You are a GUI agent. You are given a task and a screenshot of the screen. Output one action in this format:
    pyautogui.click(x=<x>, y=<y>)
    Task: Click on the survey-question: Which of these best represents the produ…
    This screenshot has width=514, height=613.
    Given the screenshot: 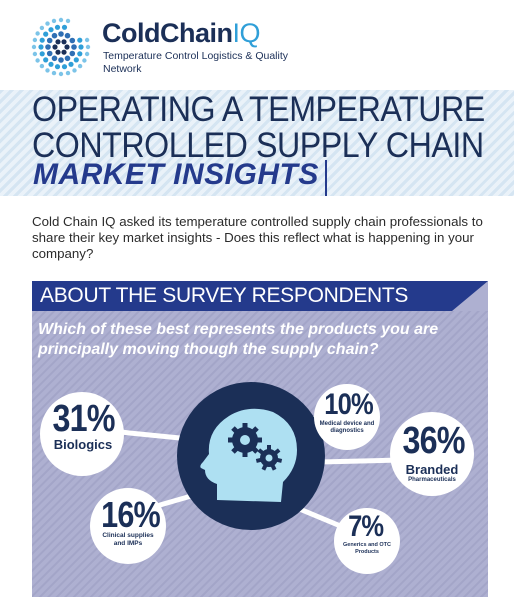 What is the action you would take?
    pyautogui.click(x=238, y=339)
    